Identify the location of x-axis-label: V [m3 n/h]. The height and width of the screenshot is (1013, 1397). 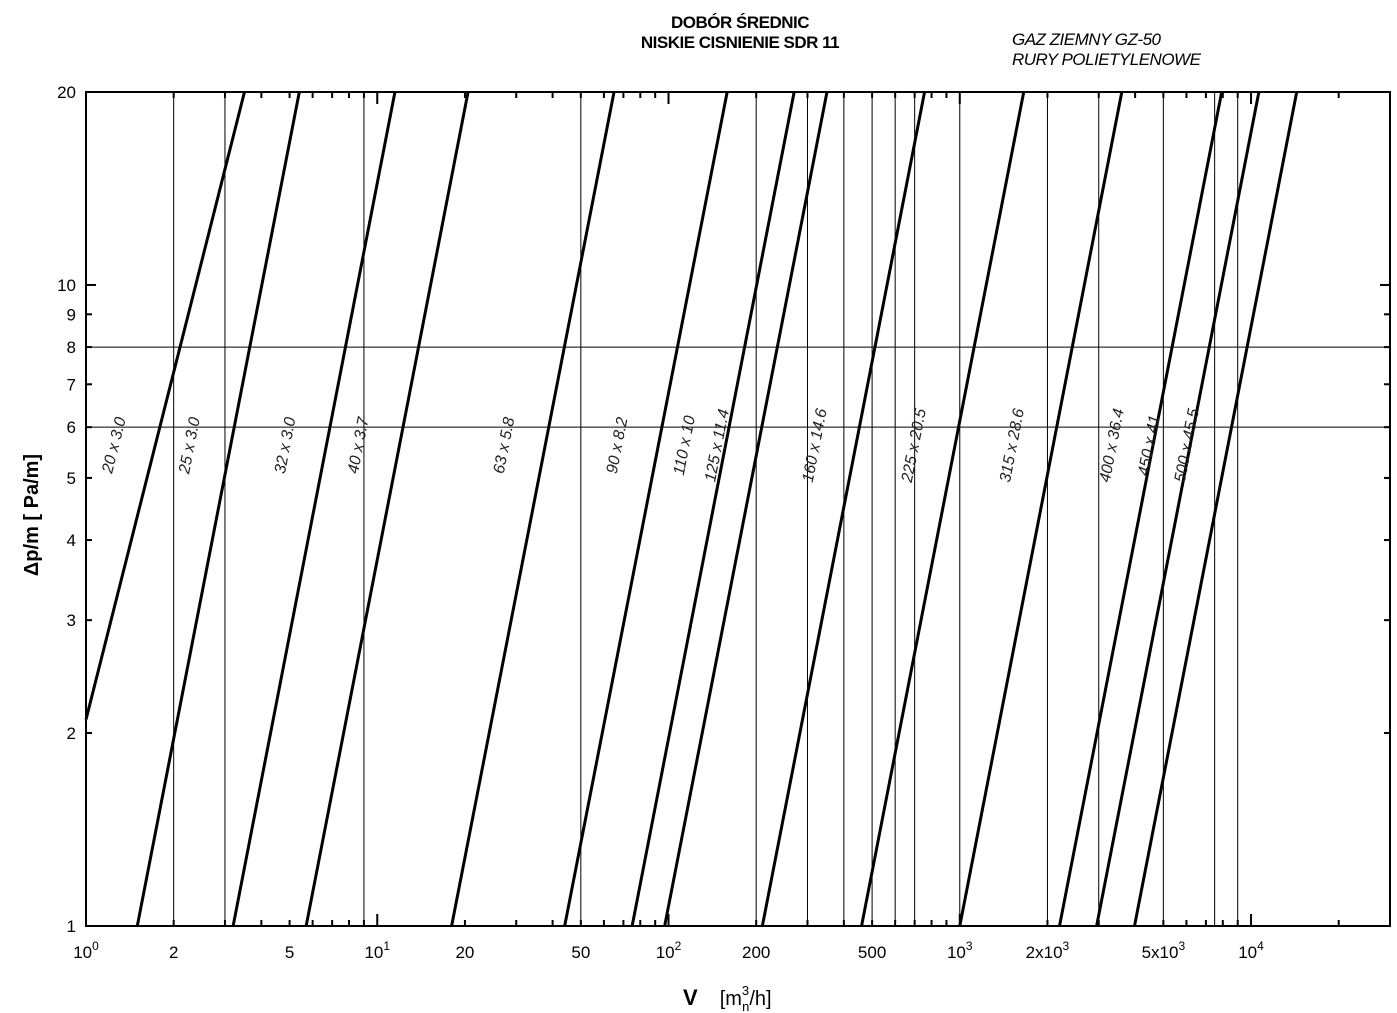
(727, 998).